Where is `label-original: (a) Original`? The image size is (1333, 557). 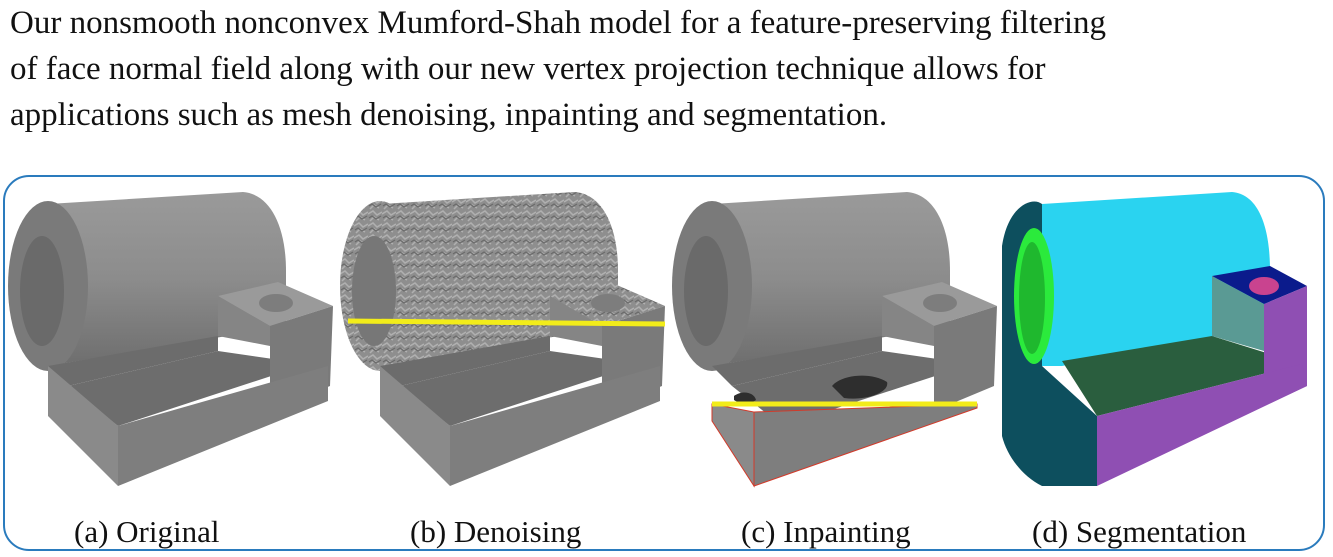
label-original: (a) Original is located at coordinates (147, 531).